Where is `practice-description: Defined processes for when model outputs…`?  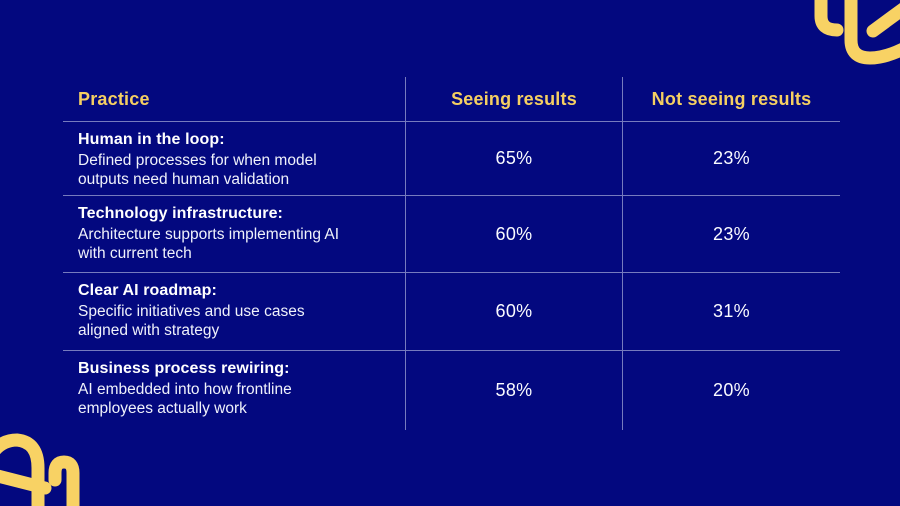 practice-description: Defined processes for when model outputs… is located at coordinates (197, 170).